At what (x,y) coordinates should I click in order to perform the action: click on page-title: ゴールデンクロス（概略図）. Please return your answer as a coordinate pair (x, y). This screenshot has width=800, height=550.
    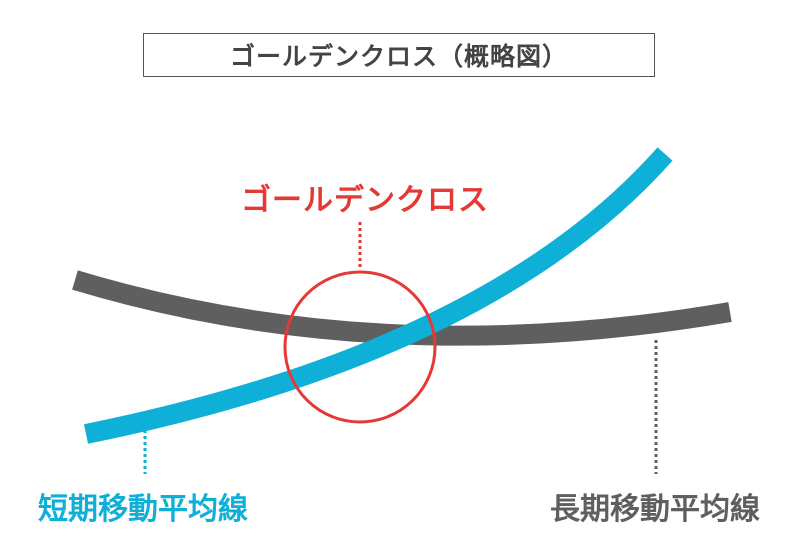
    Looking at the image, I should click on (399, 55).